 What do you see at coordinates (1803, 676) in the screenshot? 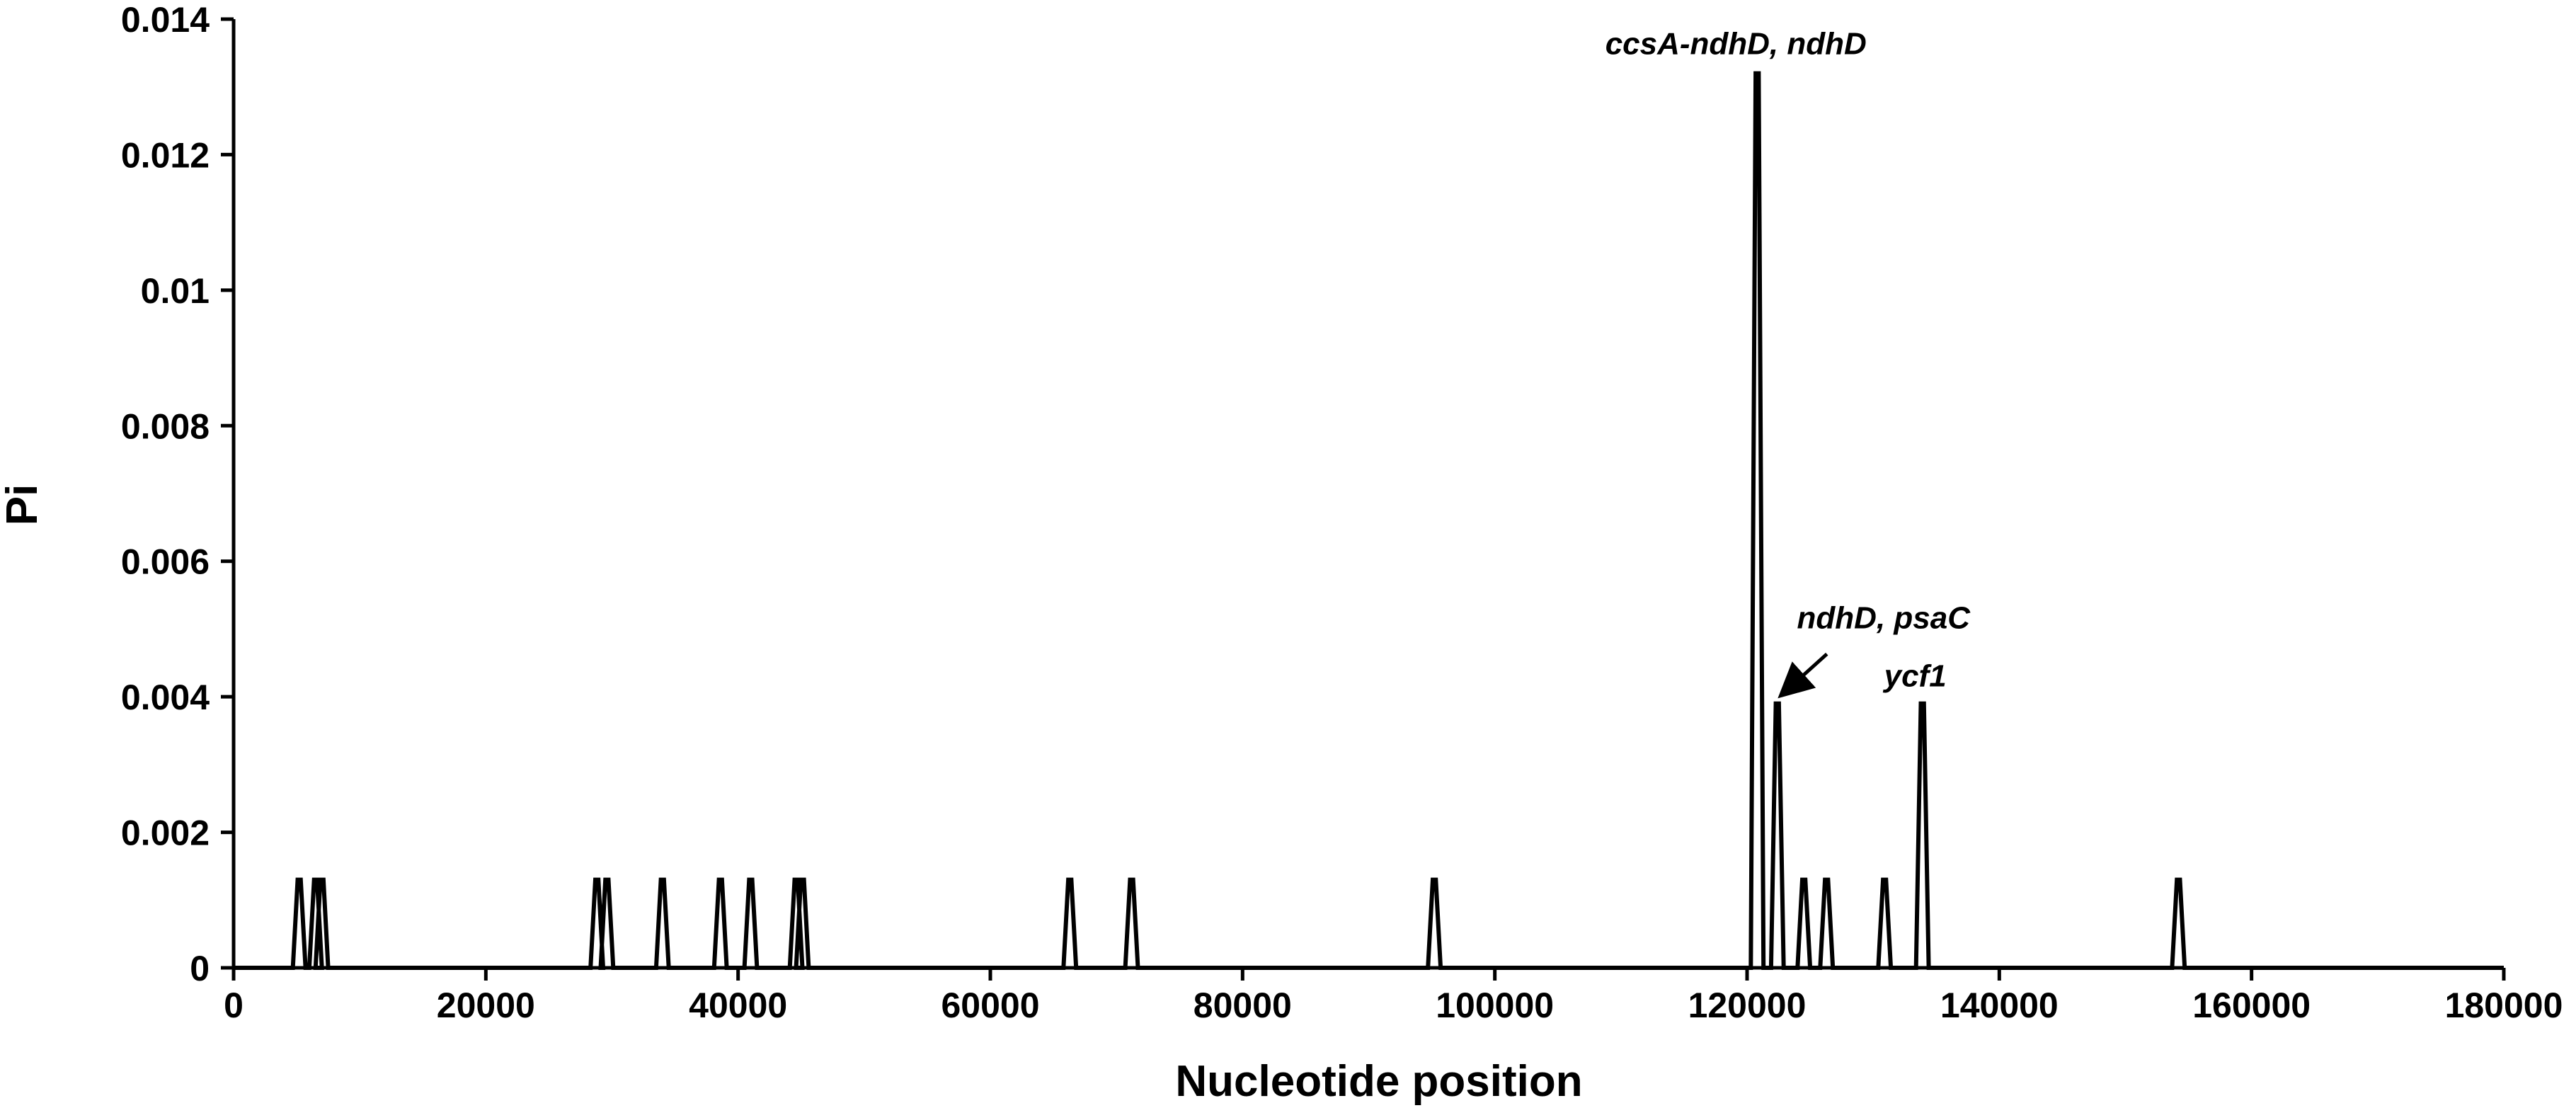
I see `annotation-arrow` at bounding box center [1803, 676].